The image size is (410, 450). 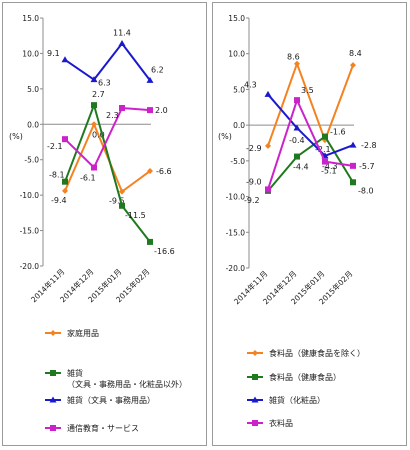 I want to click on data-label: -4.3, so click(x=330, y=166).